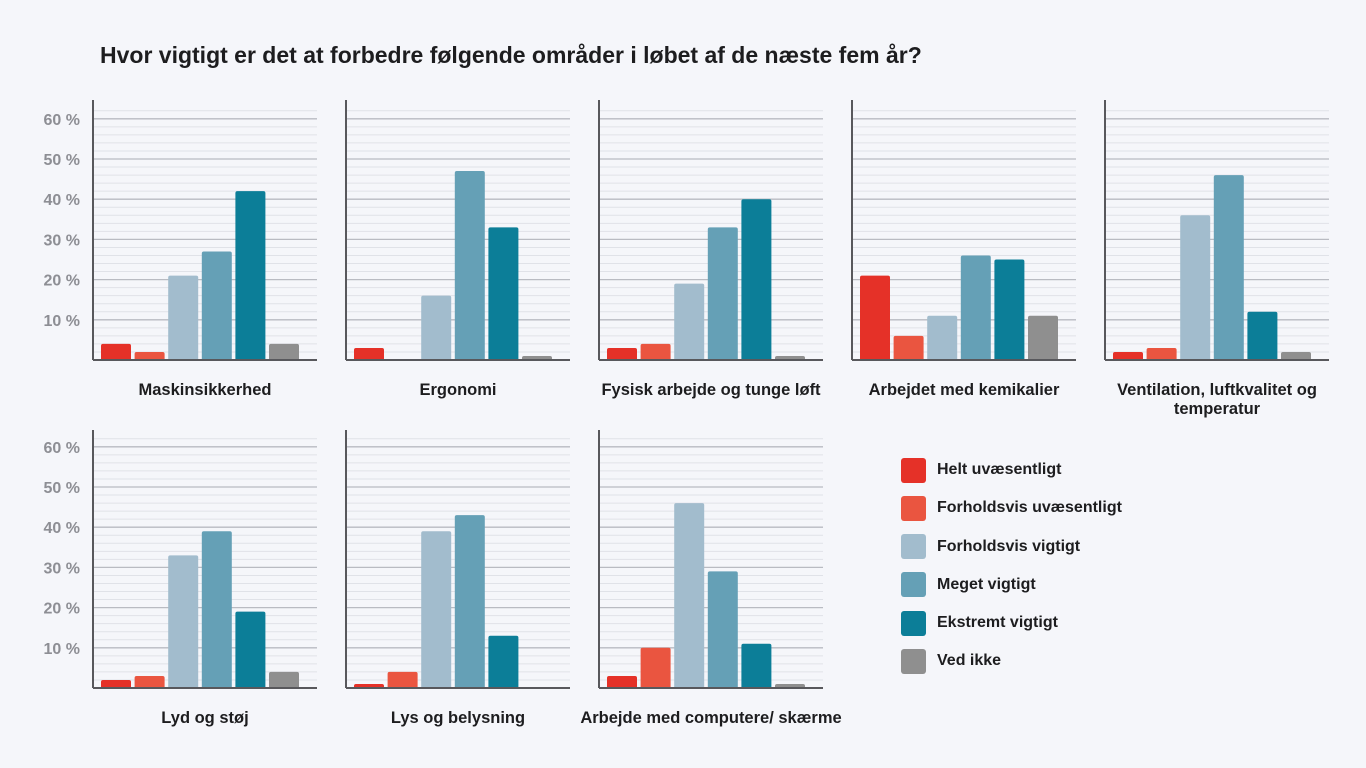 This screenshot has width=1366, height=768. I want to click on legend-label: Ekstremt vigtigt, so click(997, 623).